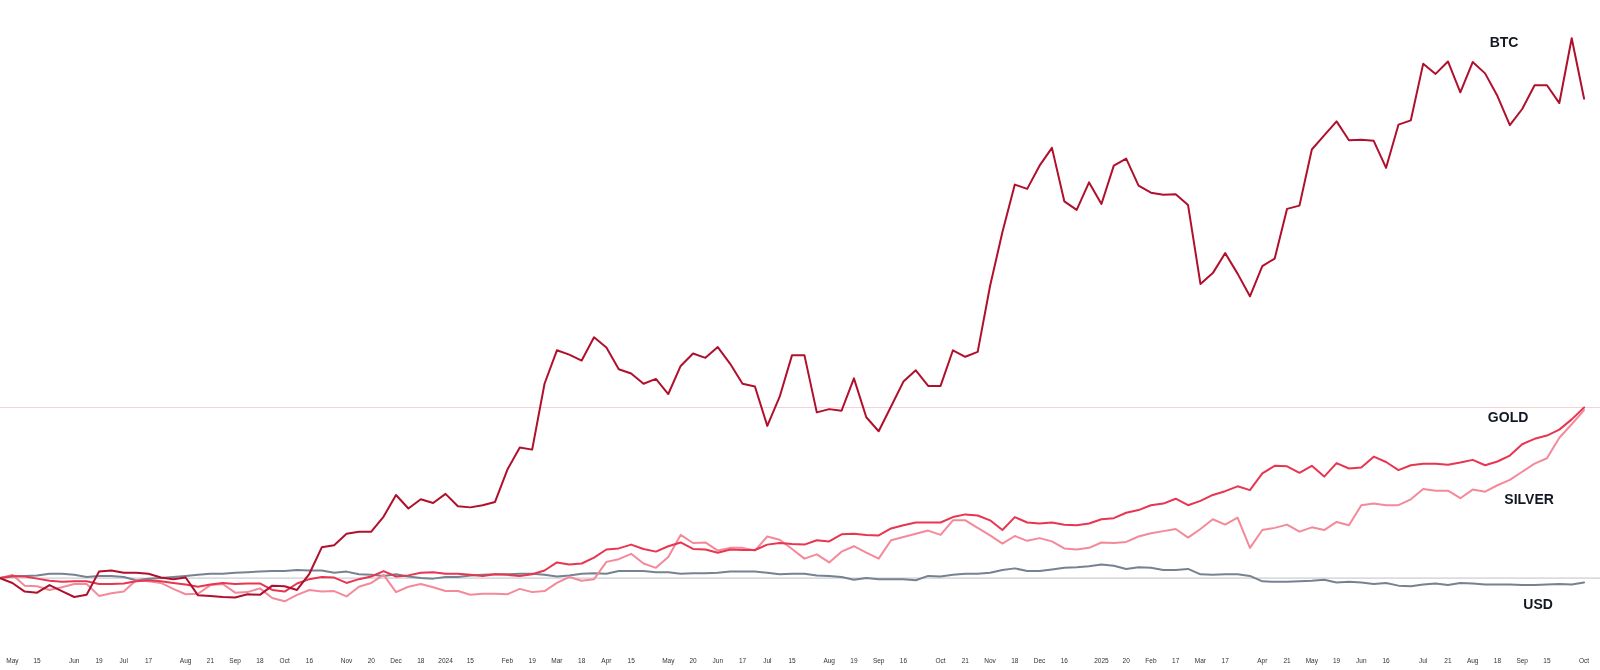  I want to click on series-label: BTC, so click(1504, 41).